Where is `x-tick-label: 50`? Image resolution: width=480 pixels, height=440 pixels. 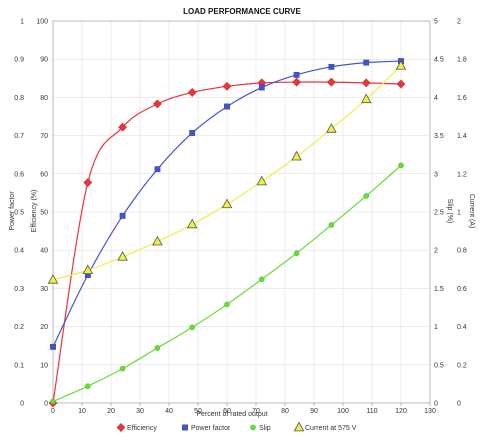 x-tick-label: 50 is located at coordinates (198, 411).